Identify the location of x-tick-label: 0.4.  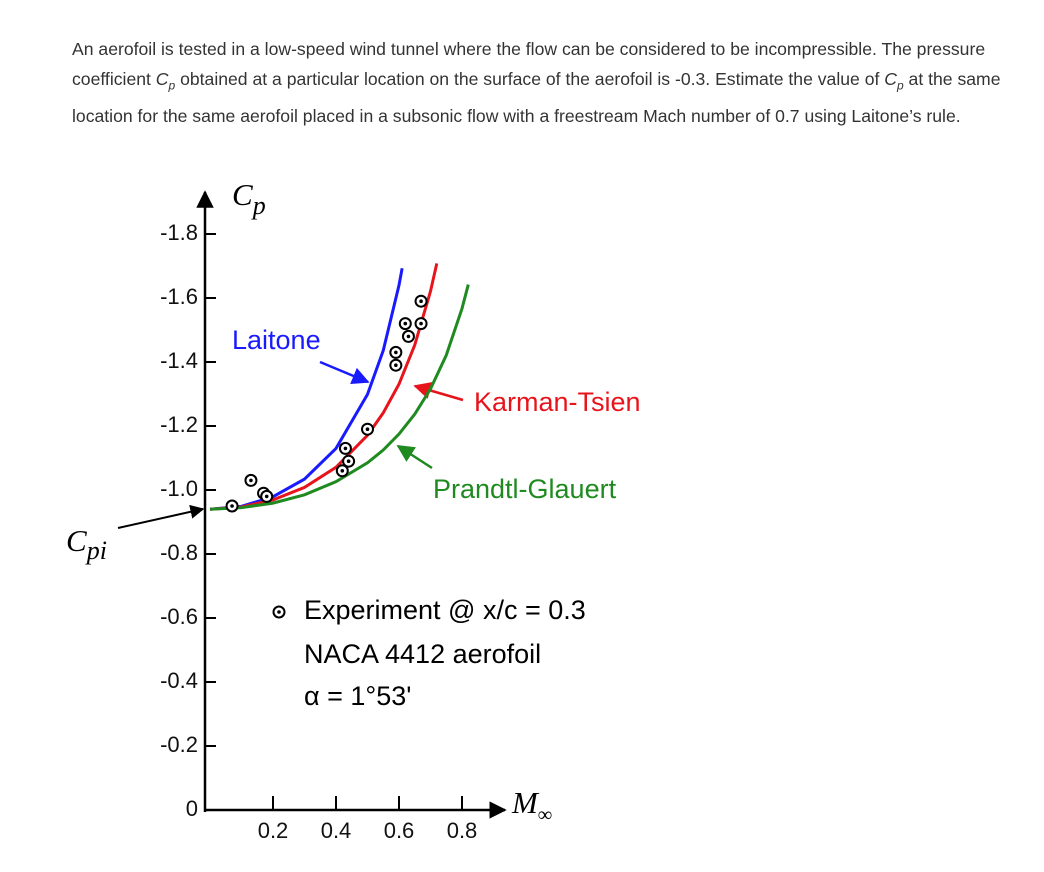
(336, 830).